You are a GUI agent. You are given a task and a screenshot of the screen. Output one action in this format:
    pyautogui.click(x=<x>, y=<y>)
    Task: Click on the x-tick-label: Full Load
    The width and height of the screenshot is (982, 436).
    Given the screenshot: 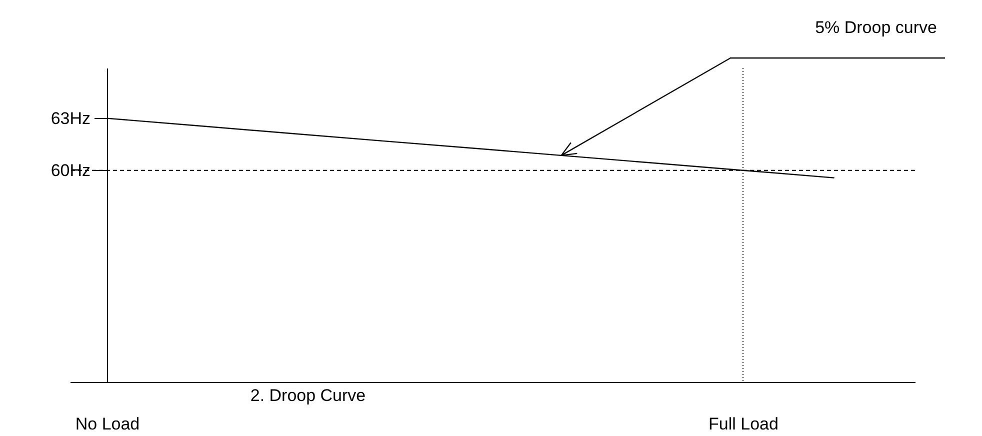 What is the action you would take?
    pyautogui.click(x=743, y=424)
    